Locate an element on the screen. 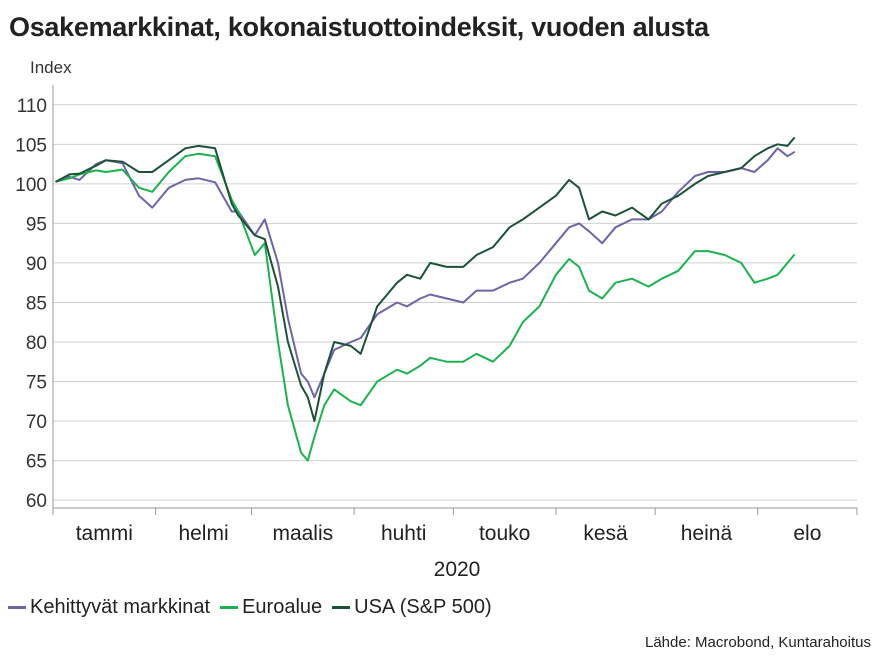 The width and height of the screenshot is (889, 668). y-tick-label-60: 60 is located at coordinates (36, 501).